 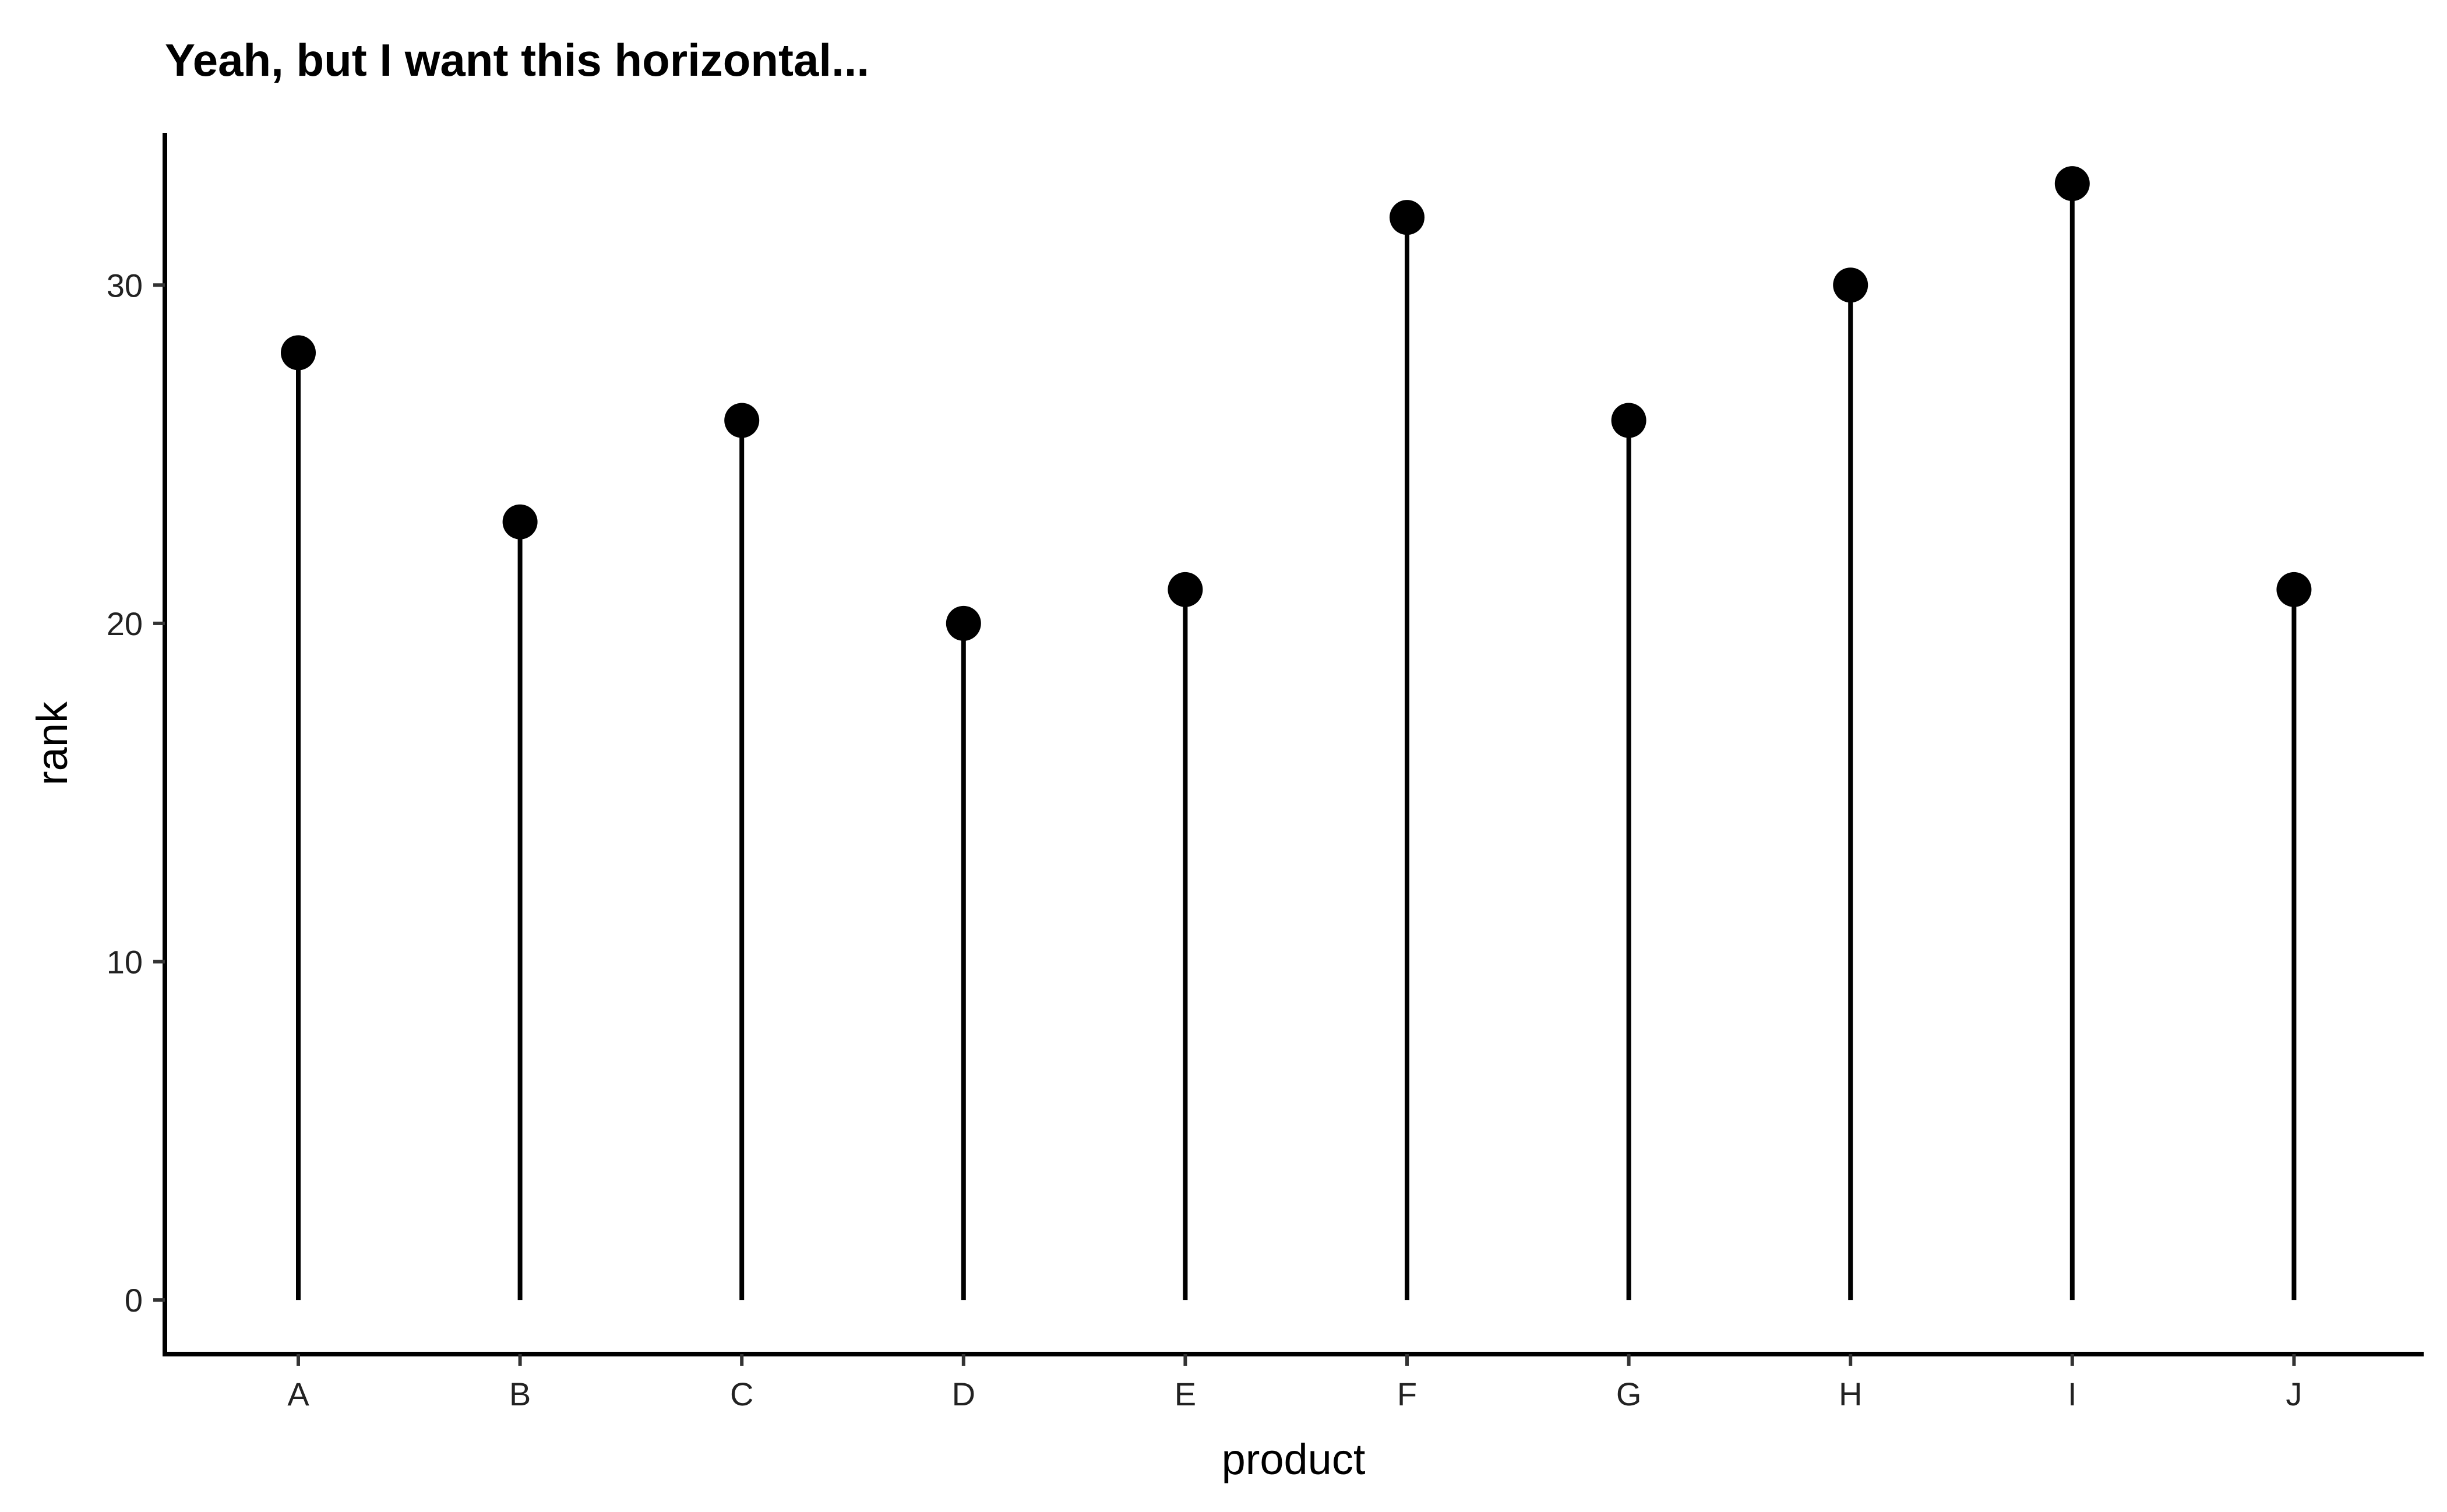 I want to click on point-H, so click(x=1850, y=285).